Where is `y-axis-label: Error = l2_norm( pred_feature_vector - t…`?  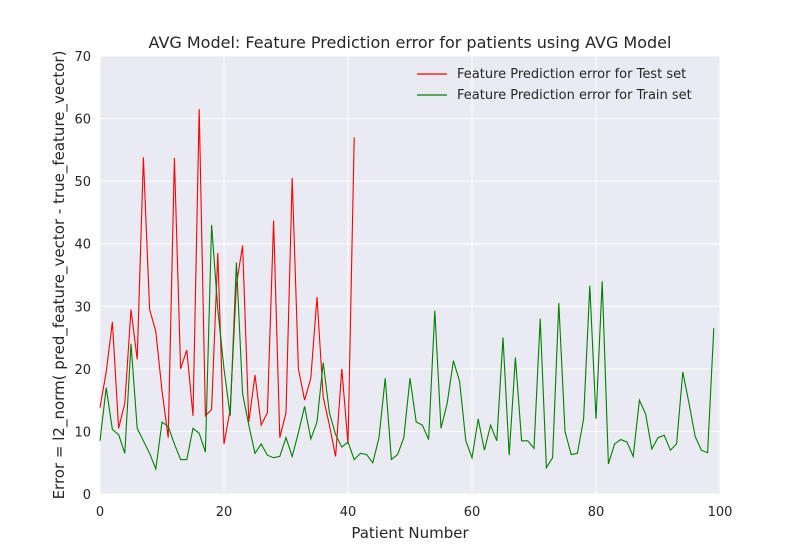
y-axis-label: Error = l2_norm( pred_feature_vector - t… is located at coordinates (59, 275).